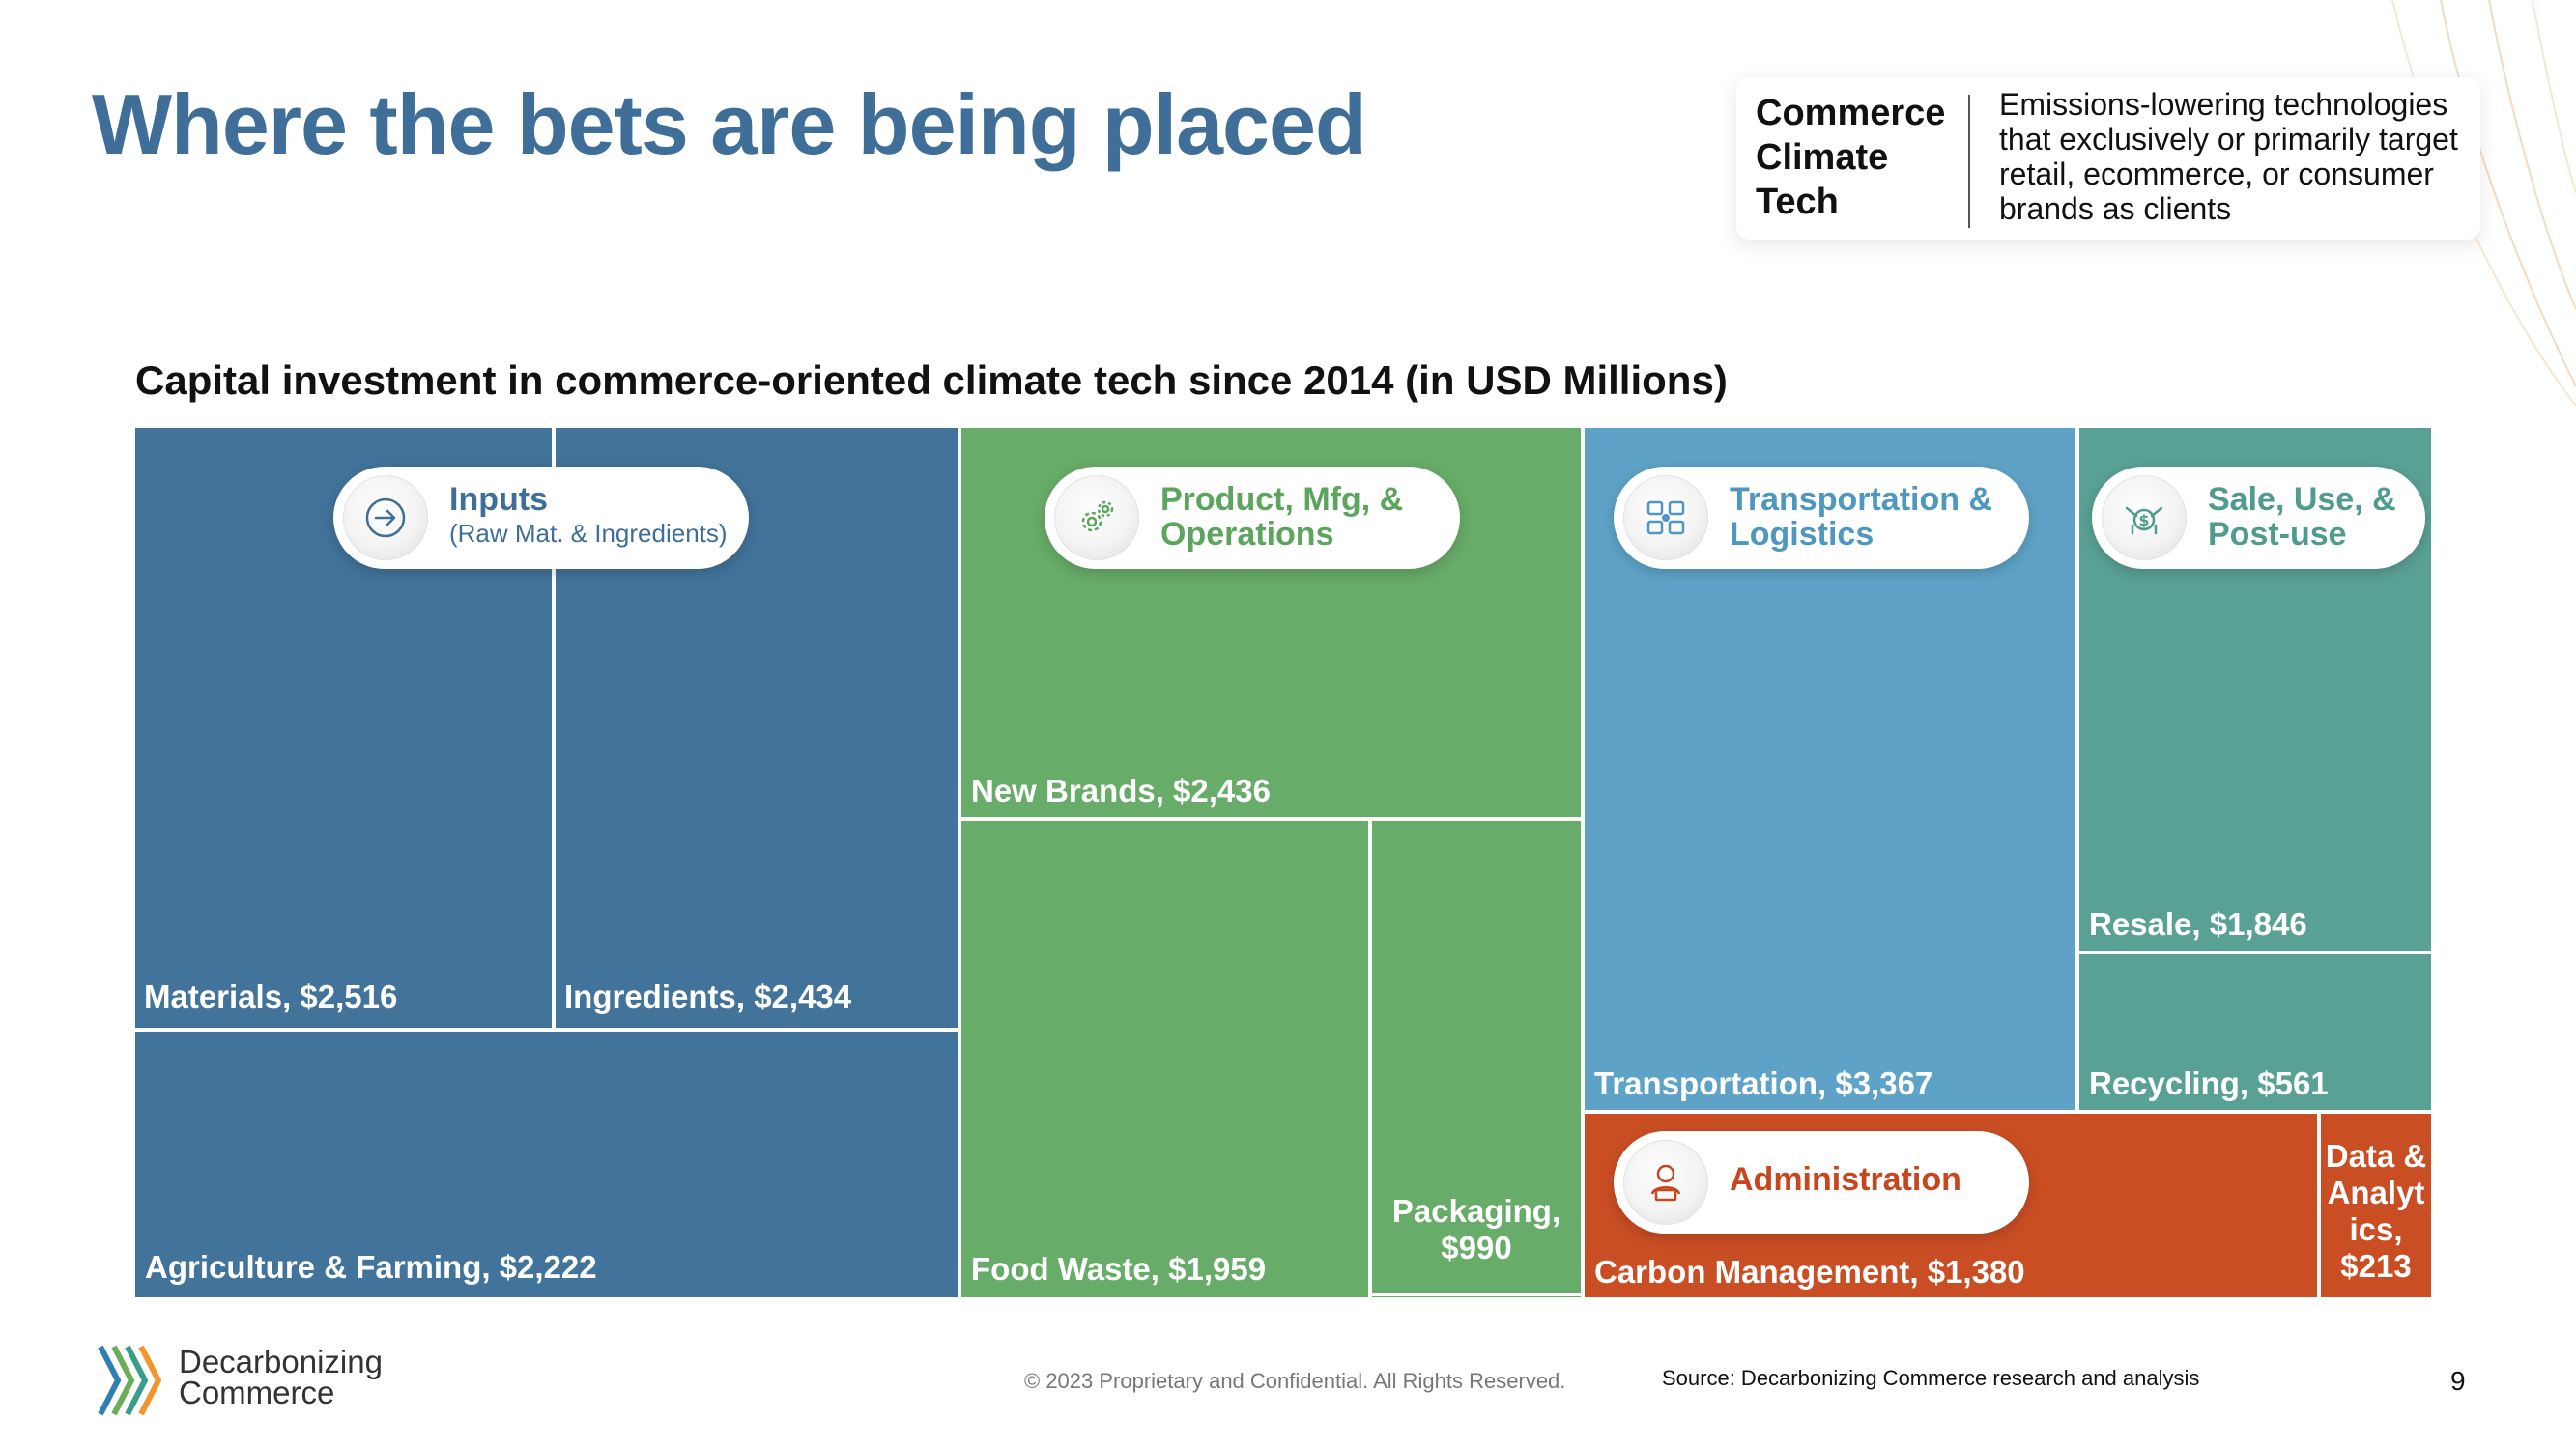 The image size is (2576, 1449). What do you see at coordinates (1862, 517) in the screenshot?
I see `pill-title: Transportation & Logistics` at bounding box center [1862, 517].